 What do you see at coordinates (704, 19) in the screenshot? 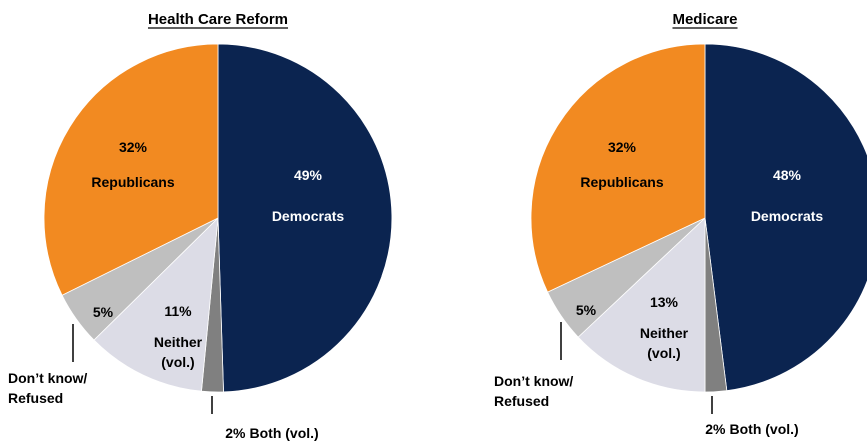
I see `chart-title: Medicare` at bounding box center [704, 19].